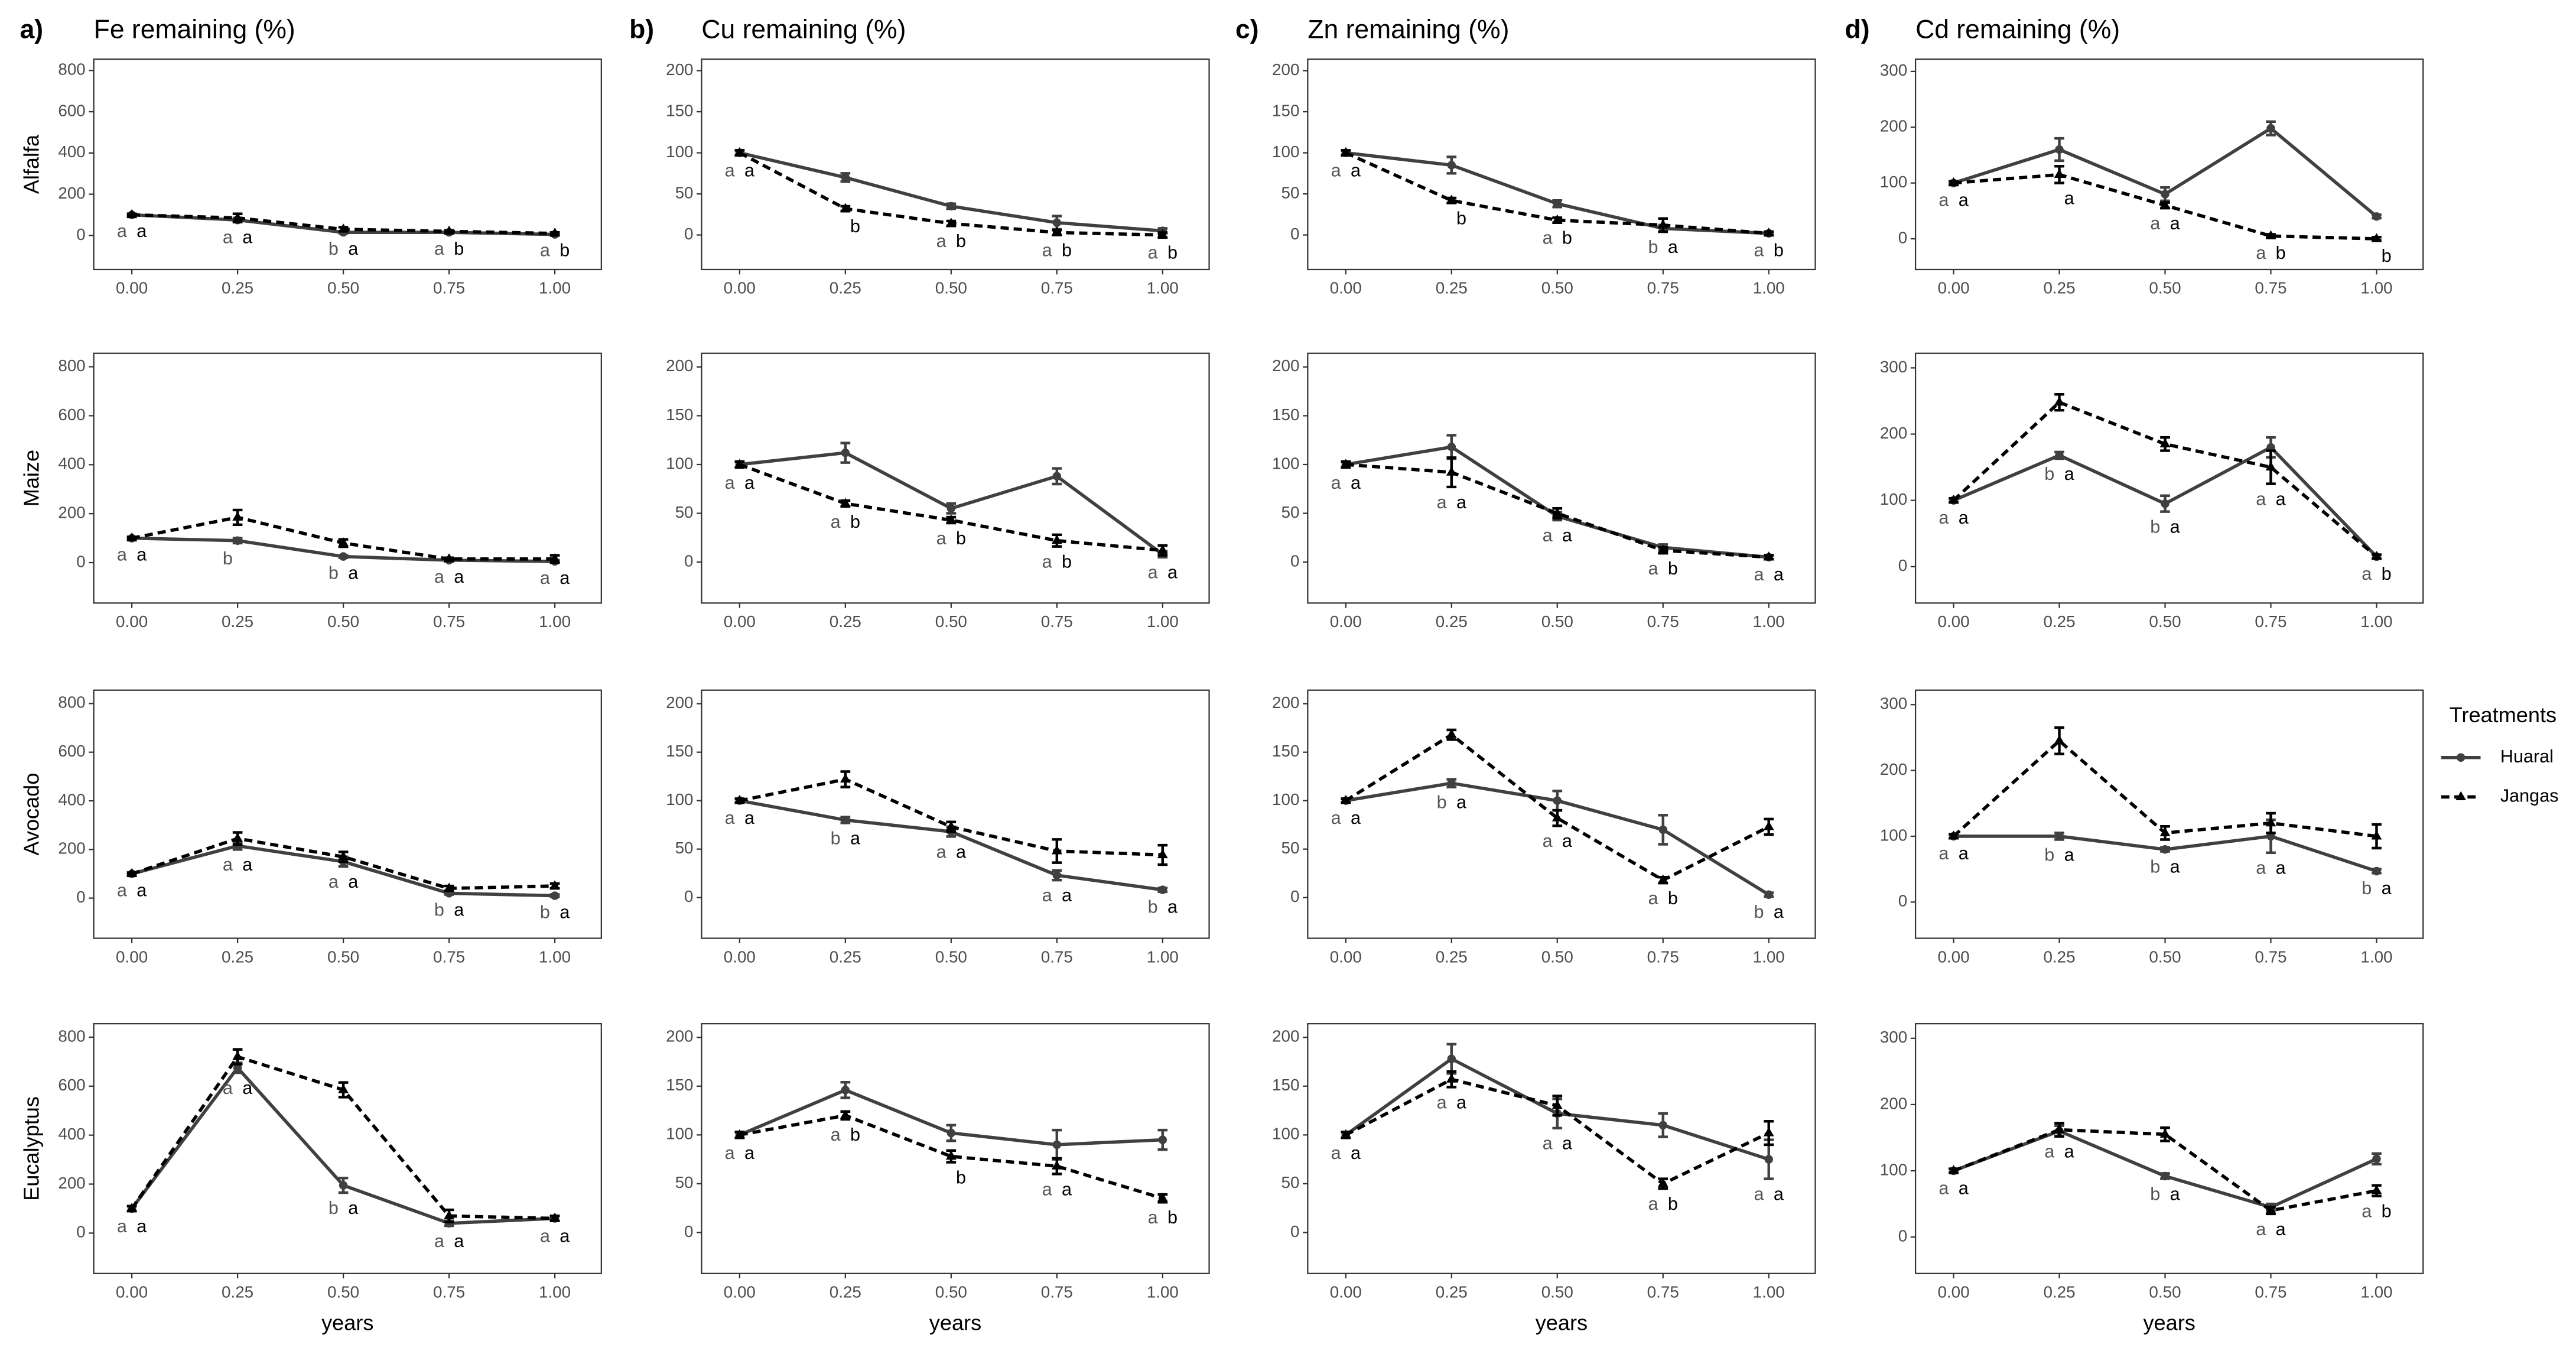  Describe the element at coordinates (1562, 1323) in the screenshot. I see `x-axis-label: years` at that location.